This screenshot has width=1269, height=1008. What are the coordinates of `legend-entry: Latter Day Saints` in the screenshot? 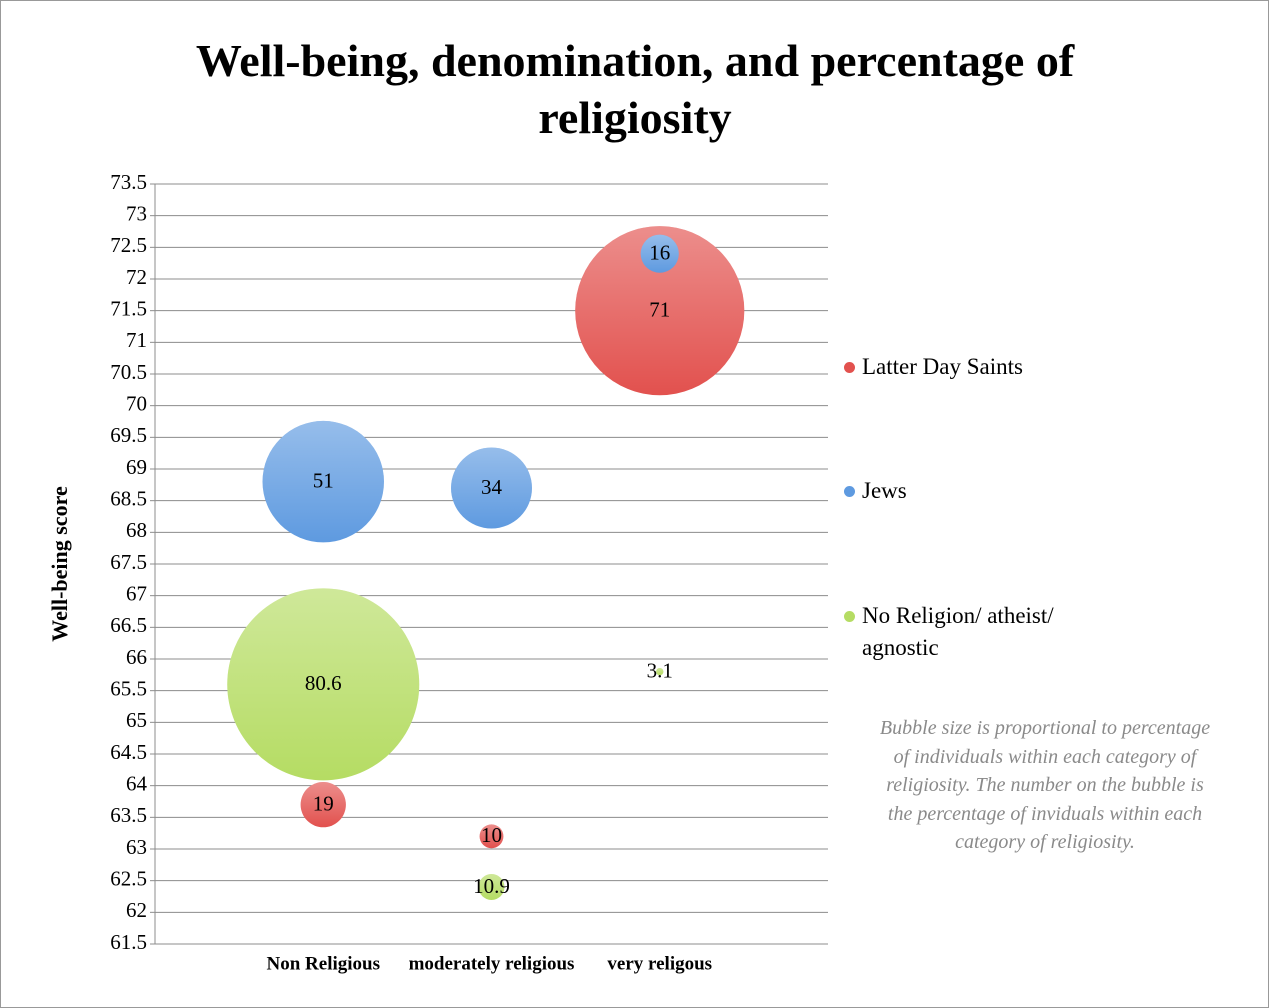 It's located at (942, 366).